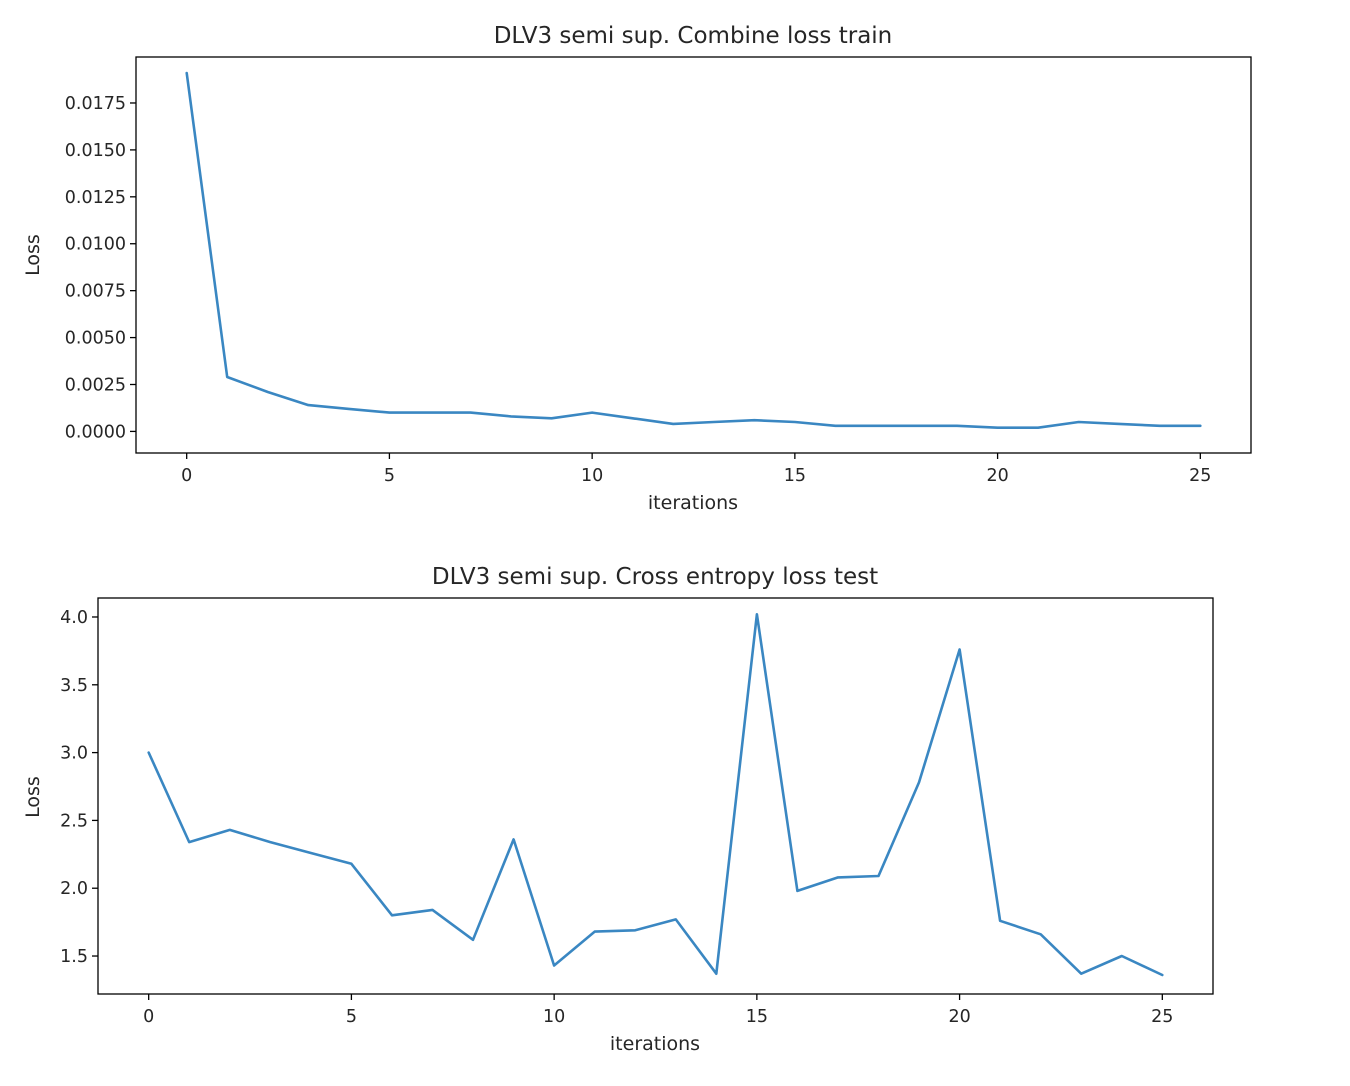  I want to click on y-tick-label: 4.0, so click(74, 618).